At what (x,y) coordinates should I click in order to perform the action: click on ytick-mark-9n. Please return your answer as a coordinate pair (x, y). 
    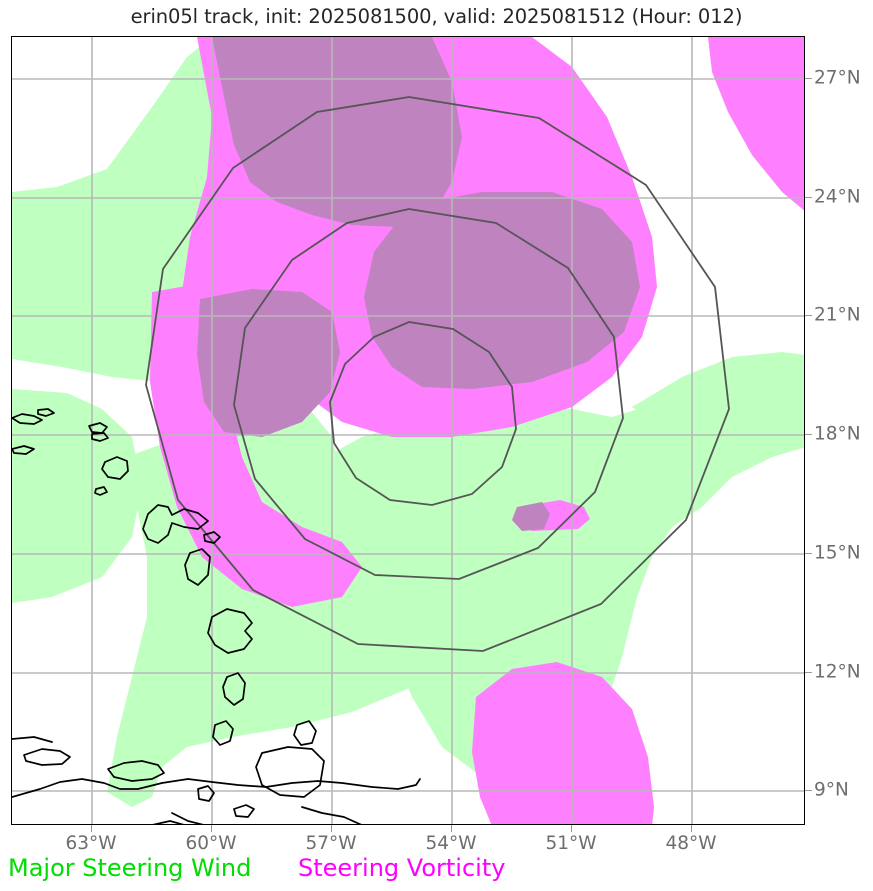
    Looking at the image, I should click on (808, 790).